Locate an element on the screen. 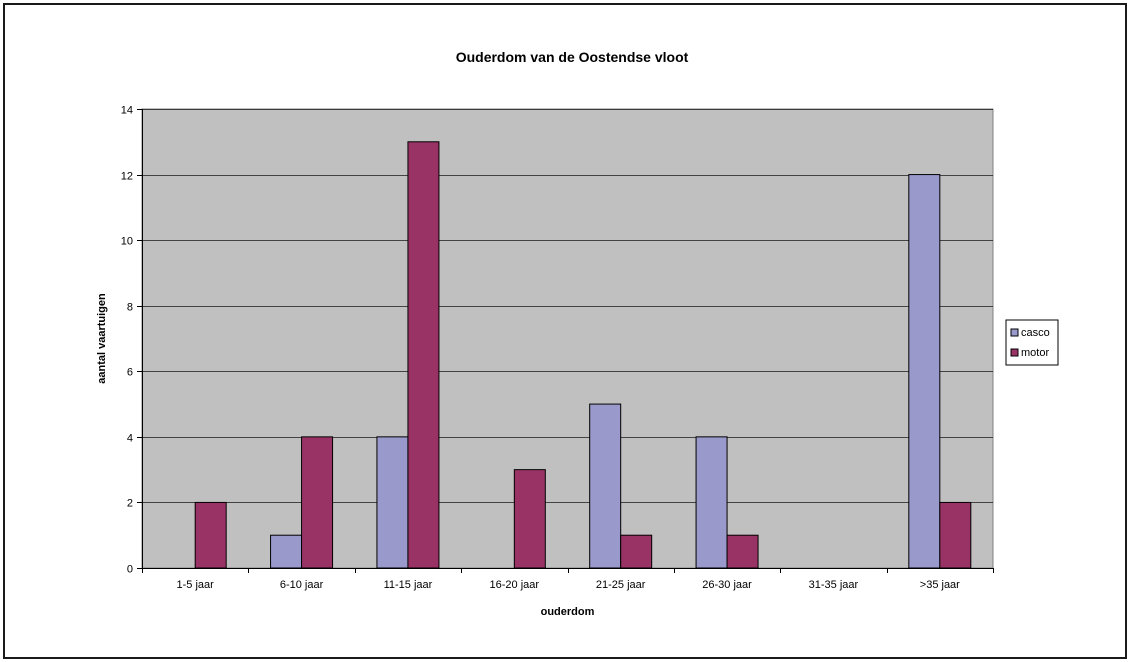 The width and height of the screenshot is (1132, 662). x-tick-label: 6-10 jaar is located at coordinates (302, 585).